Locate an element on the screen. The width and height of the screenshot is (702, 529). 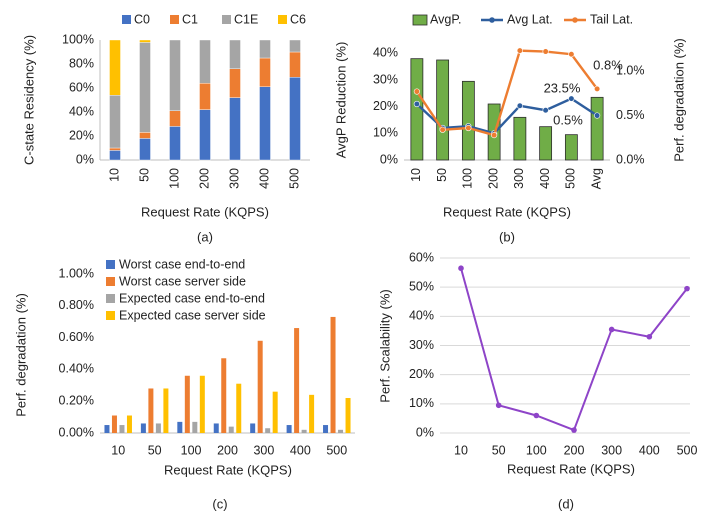
legend-label: Avg Lat. is located at coordinates (530, 19).